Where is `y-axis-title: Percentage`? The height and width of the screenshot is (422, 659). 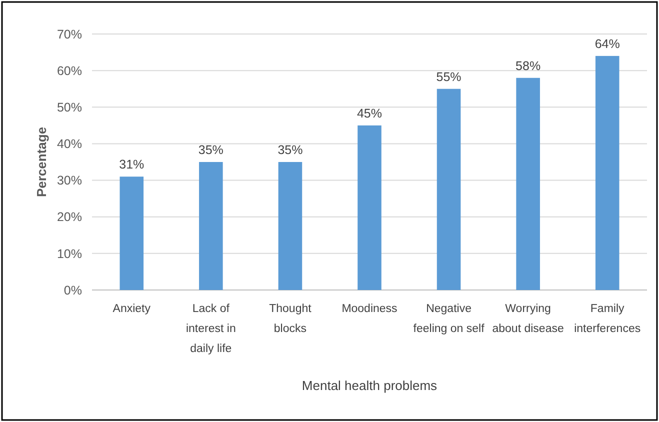 y-axis-title: Percentage is located at coordinates (41, 162).